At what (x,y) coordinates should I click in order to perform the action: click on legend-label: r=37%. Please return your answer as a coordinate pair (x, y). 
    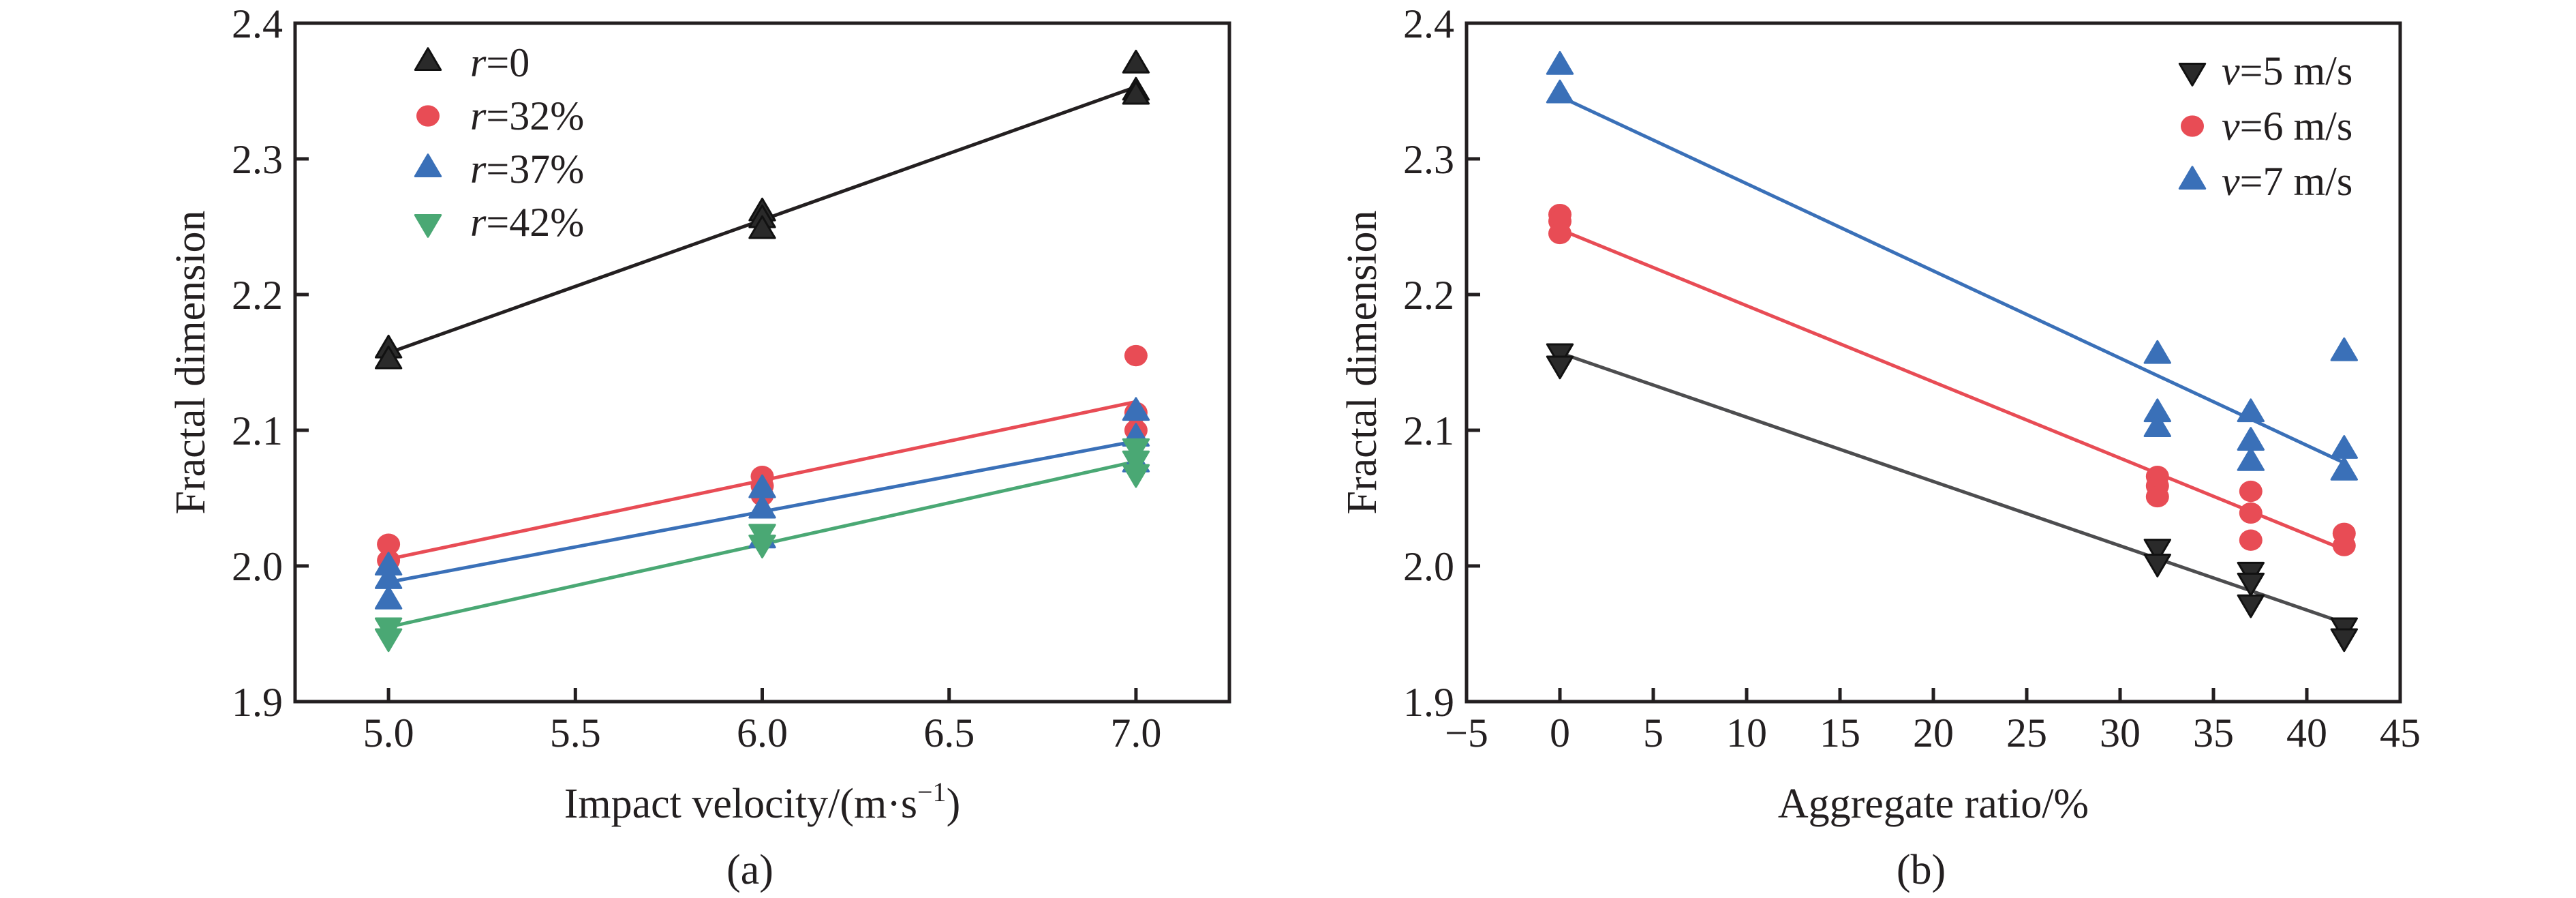
    Looking at the image, I should click on (527, 169).